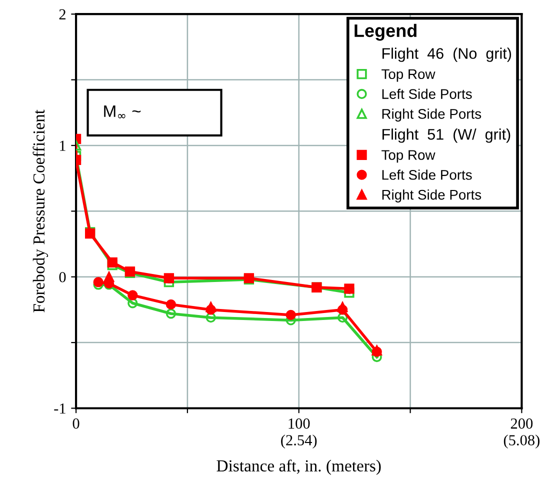  Describe the element at coordinates (62, 277) in the screenshot. I see `y-tick-label: 0` at that location.